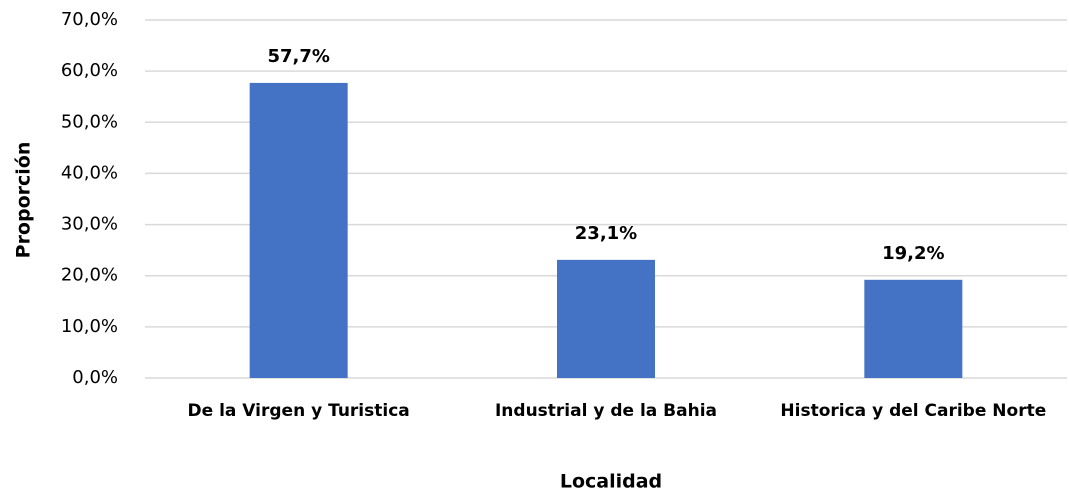 The height and width of the screenshot is (492, 1069). I want to click on y-tick-label: 10,0%, so click(89, 326).